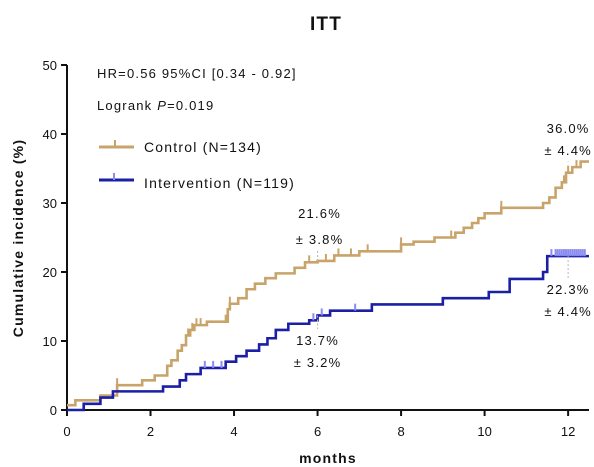 The image size is (594, 467). Describe the element at coordinates (568, 128) in the screenshot. I see `annotation-value: 36.0%` at that location.